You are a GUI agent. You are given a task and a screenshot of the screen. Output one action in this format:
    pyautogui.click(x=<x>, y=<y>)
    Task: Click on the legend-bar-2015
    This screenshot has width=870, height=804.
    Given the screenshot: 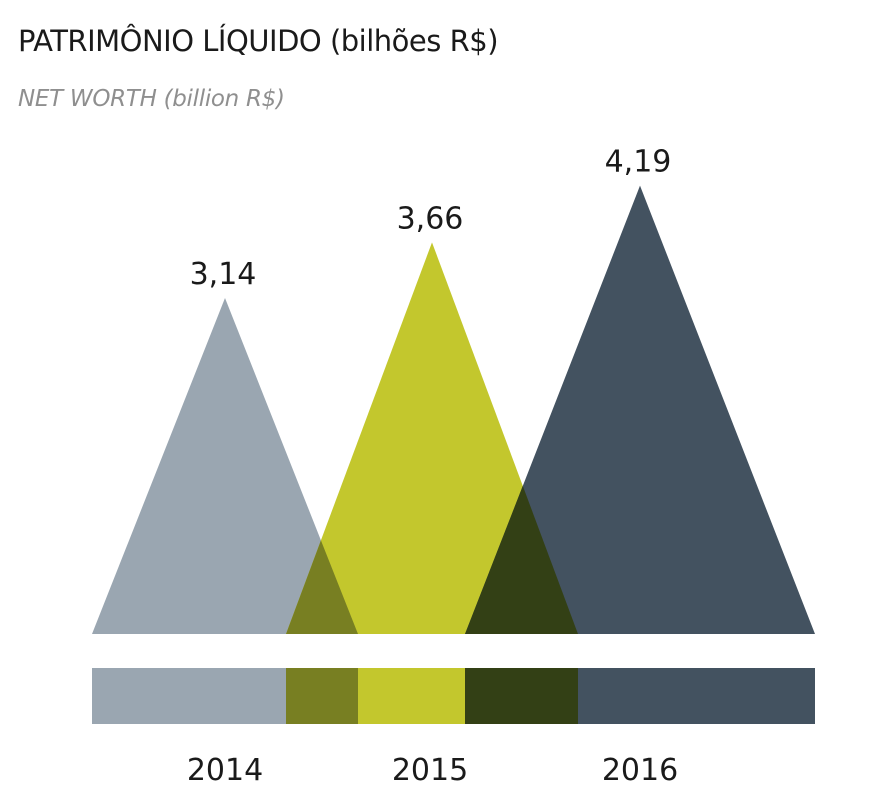 What is the action you would take?
    pyautogui.click(x=411, y=696)
    